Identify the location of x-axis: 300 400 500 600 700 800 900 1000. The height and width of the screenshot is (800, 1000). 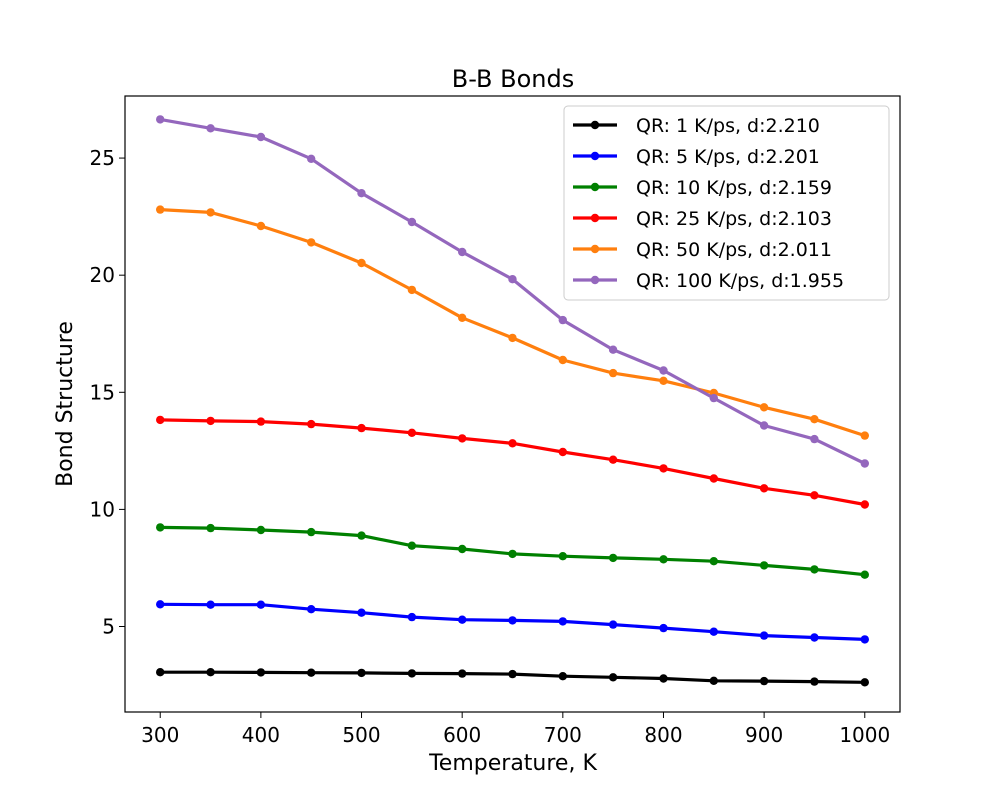
(515, 729).